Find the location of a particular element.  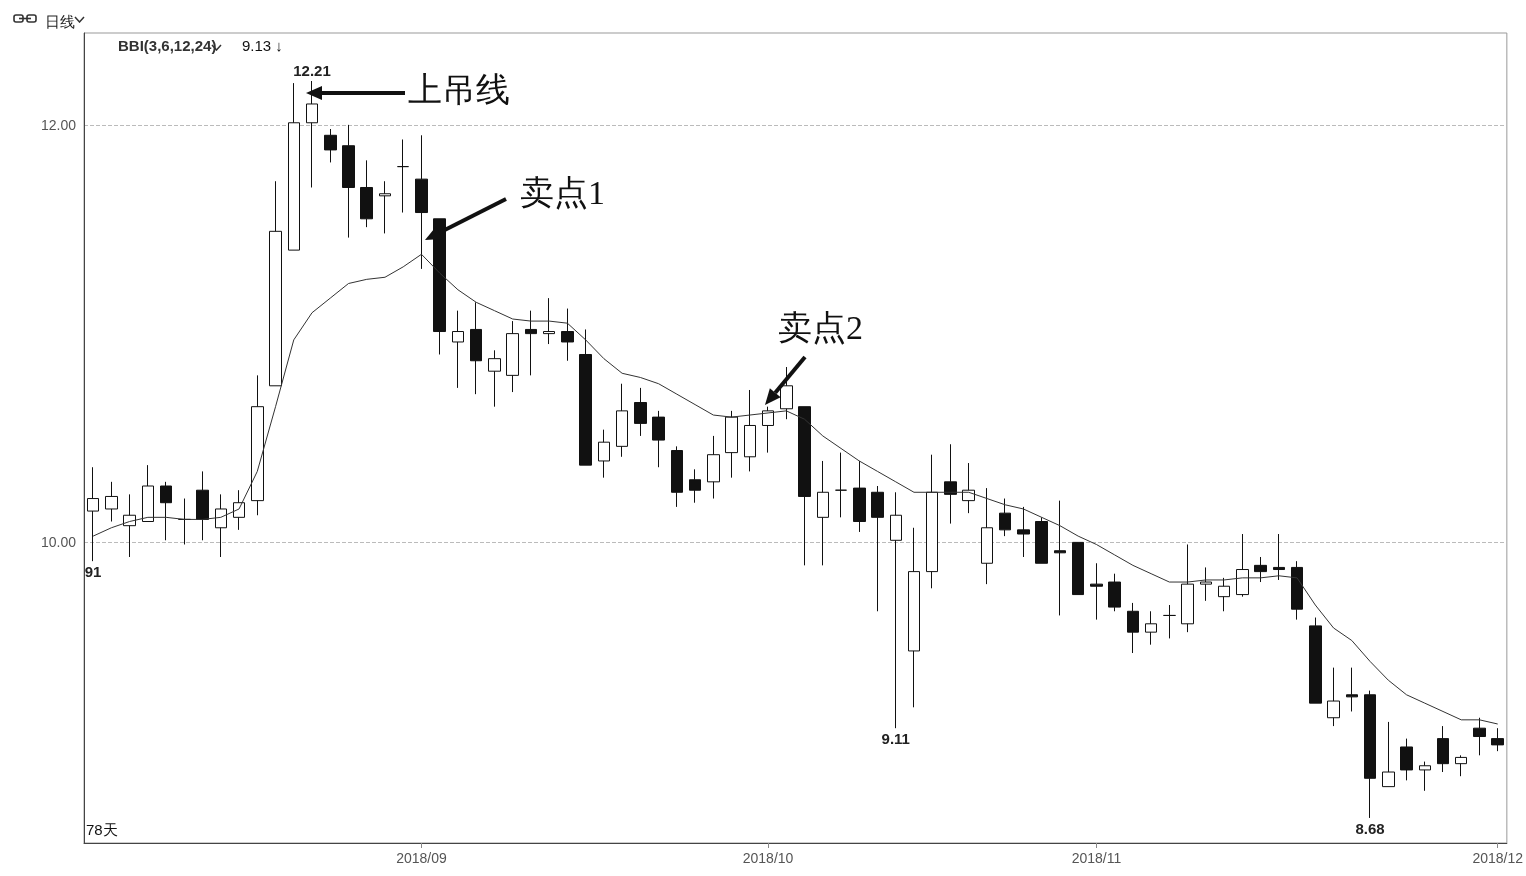

annotation: 91 is located at coordinates (93, 572).